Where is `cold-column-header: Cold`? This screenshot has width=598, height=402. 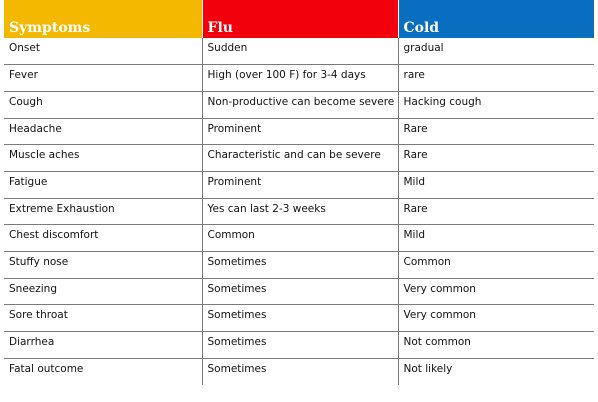 cold-column-header: Cold is located at coordinates (496, 19).